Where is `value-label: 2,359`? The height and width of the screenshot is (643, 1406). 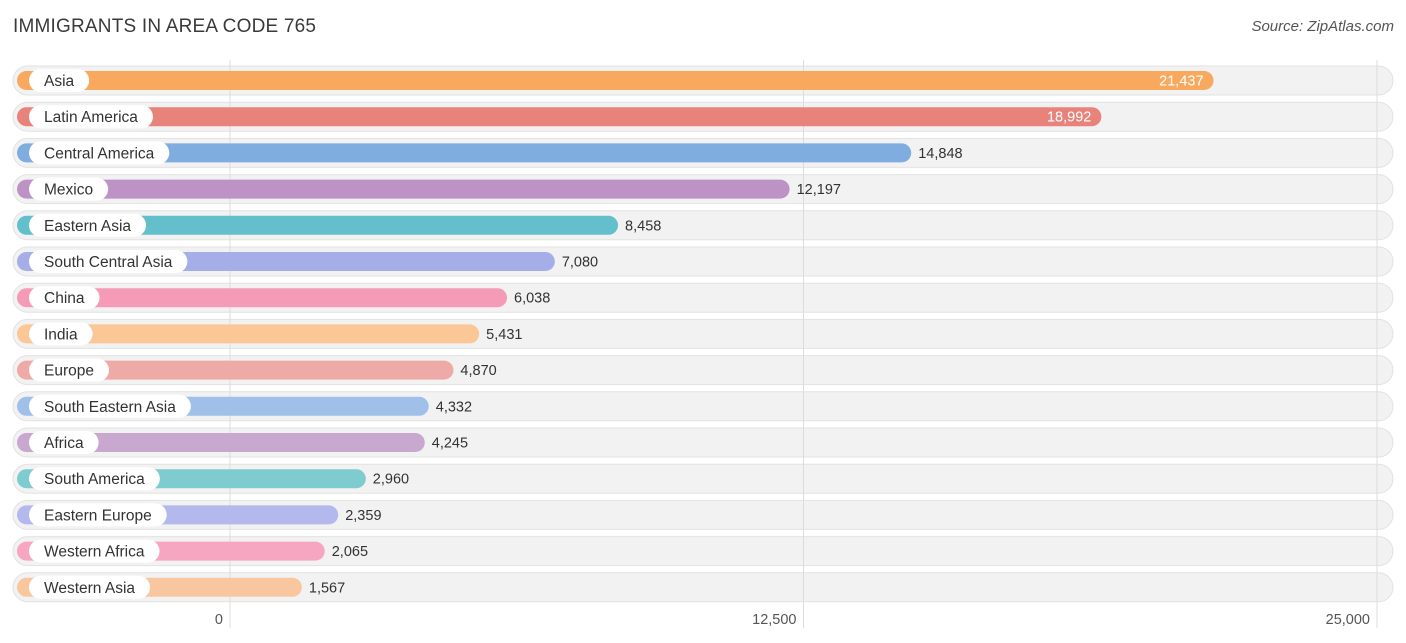 value-label: 2,359 is located at coordinates (363, 516).